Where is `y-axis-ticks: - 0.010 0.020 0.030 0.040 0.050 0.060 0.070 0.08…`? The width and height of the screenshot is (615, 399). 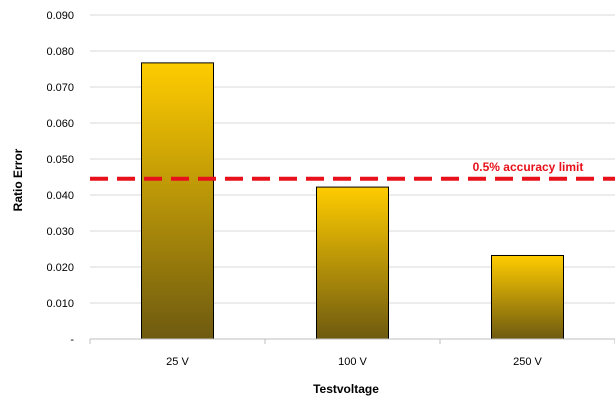
y-axis-ticks: - 0.010 0.020 0.030 0.040 0.050 0.060 0.070 0.08… is located at coordinates (60, 178).